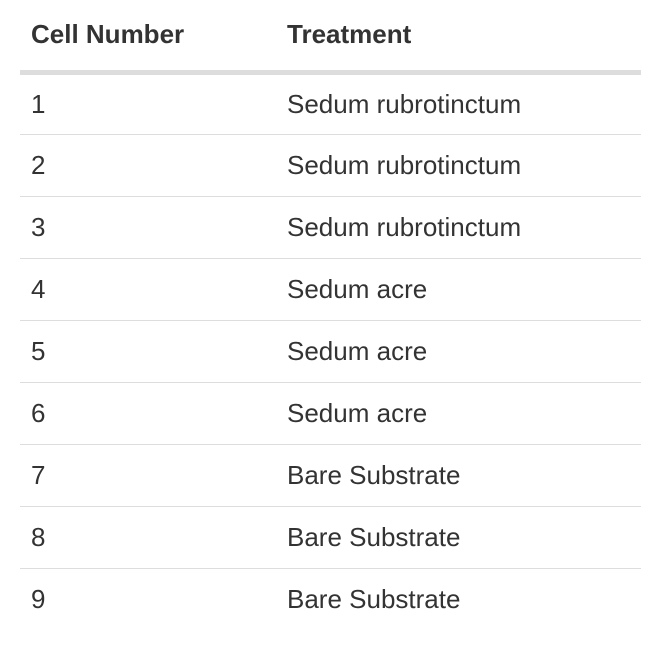 The width and height of the screenshot is (664, 649). I want to click on header-treatment: Treatment, so click(458, 37).